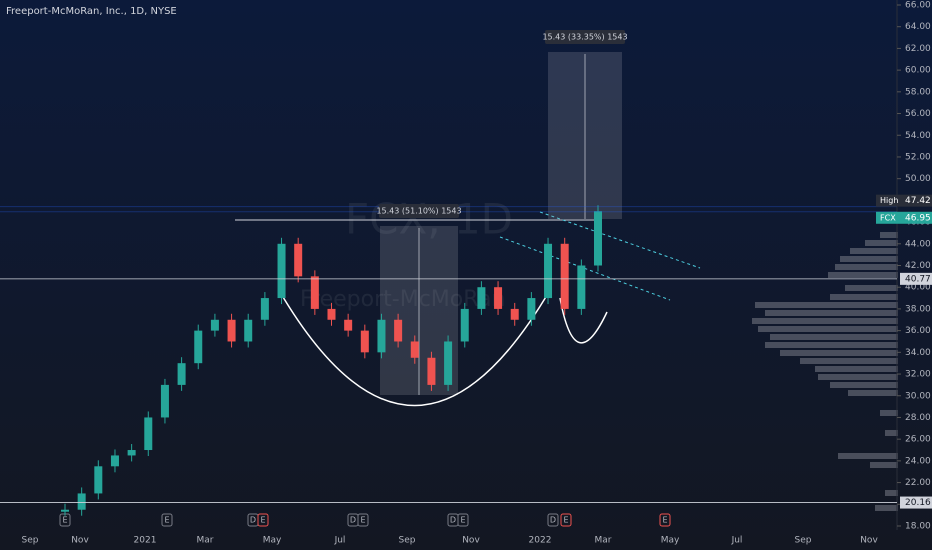  I want to click on trend-line, so click(620, 240).